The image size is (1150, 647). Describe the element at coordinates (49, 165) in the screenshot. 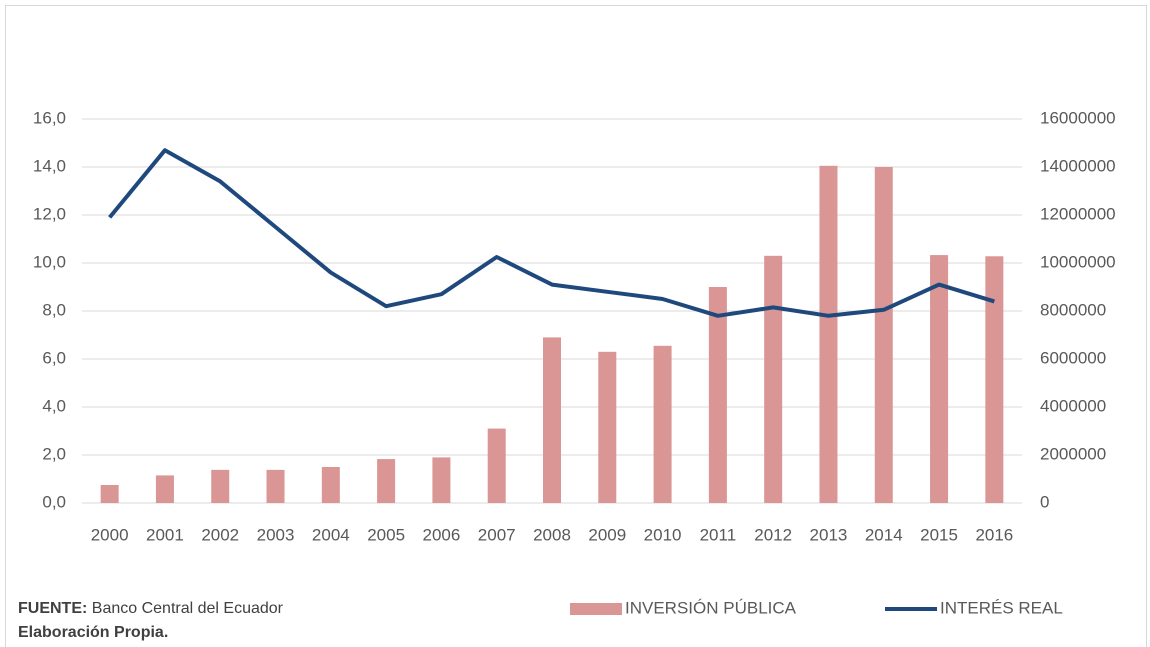

I see `y-tick-label: 14,0` at that location.